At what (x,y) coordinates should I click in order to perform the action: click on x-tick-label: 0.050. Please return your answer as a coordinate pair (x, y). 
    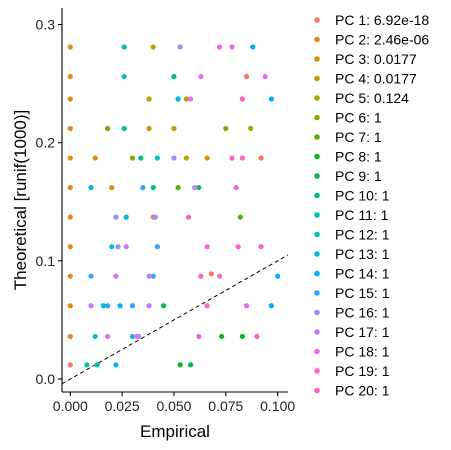
    Looking at the image, I should click on (173, 406).